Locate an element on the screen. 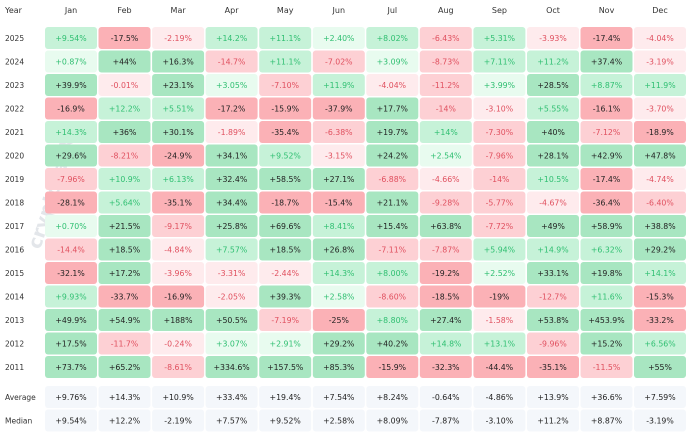  cell-2025-sep is located at coordinates (499, 38).